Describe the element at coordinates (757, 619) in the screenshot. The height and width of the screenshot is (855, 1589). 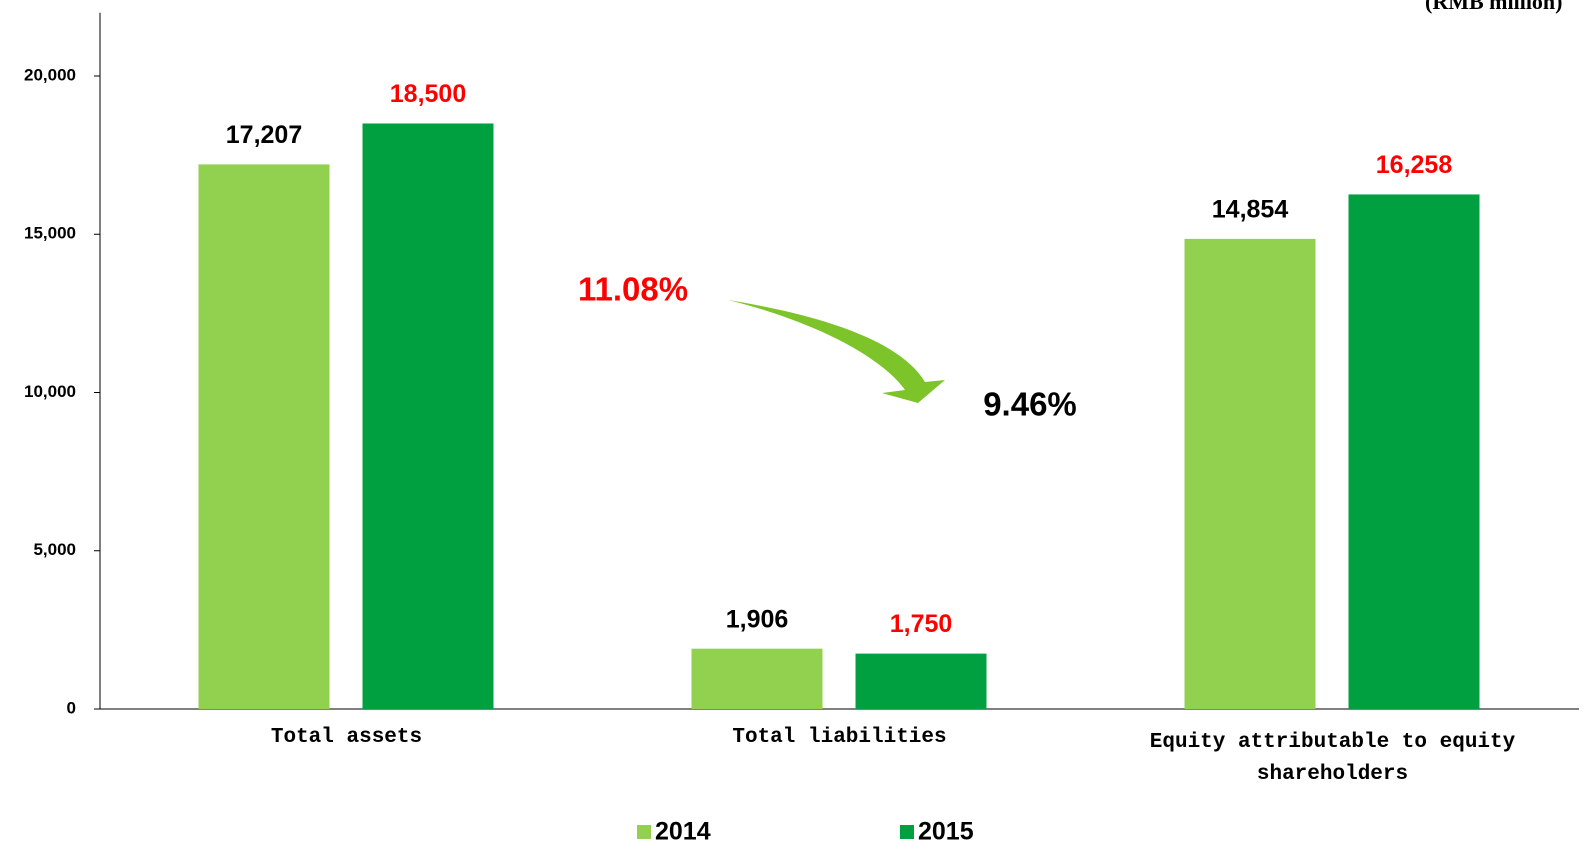
I see `value-label: 1,906` at that location.